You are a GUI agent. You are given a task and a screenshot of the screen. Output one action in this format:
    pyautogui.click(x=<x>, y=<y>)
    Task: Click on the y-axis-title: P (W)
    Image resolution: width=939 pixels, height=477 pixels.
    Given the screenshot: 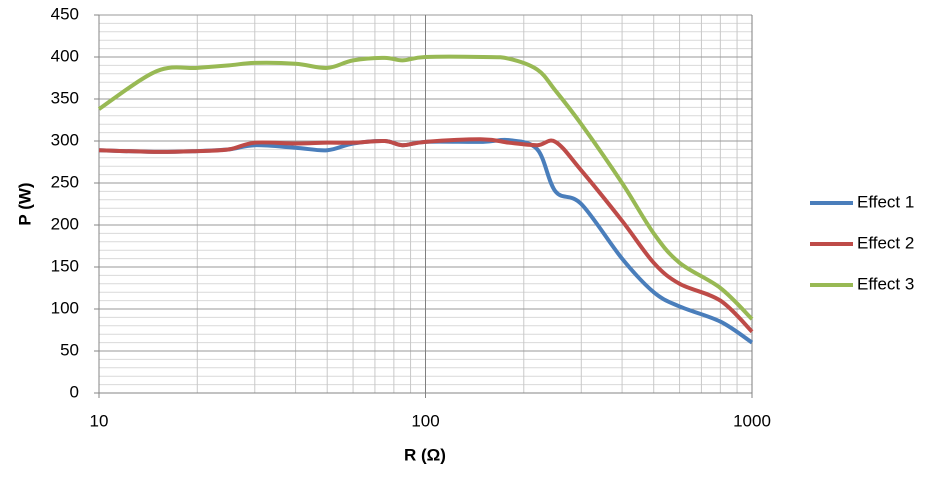 What is the action you would take?
    pyautogui.click(x=24, y=203)
    